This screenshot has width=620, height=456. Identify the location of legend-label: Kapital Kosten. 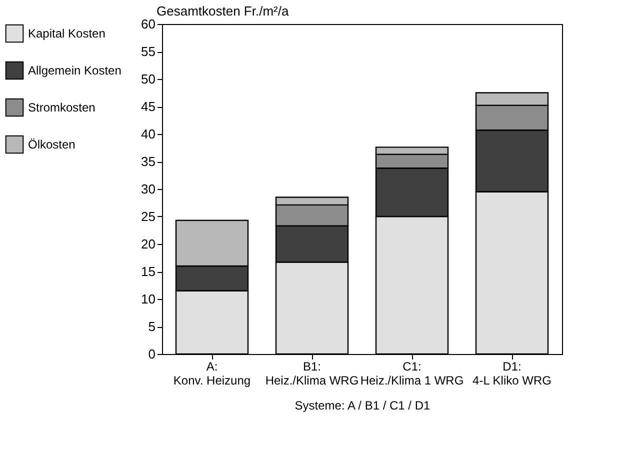
(67, 33).